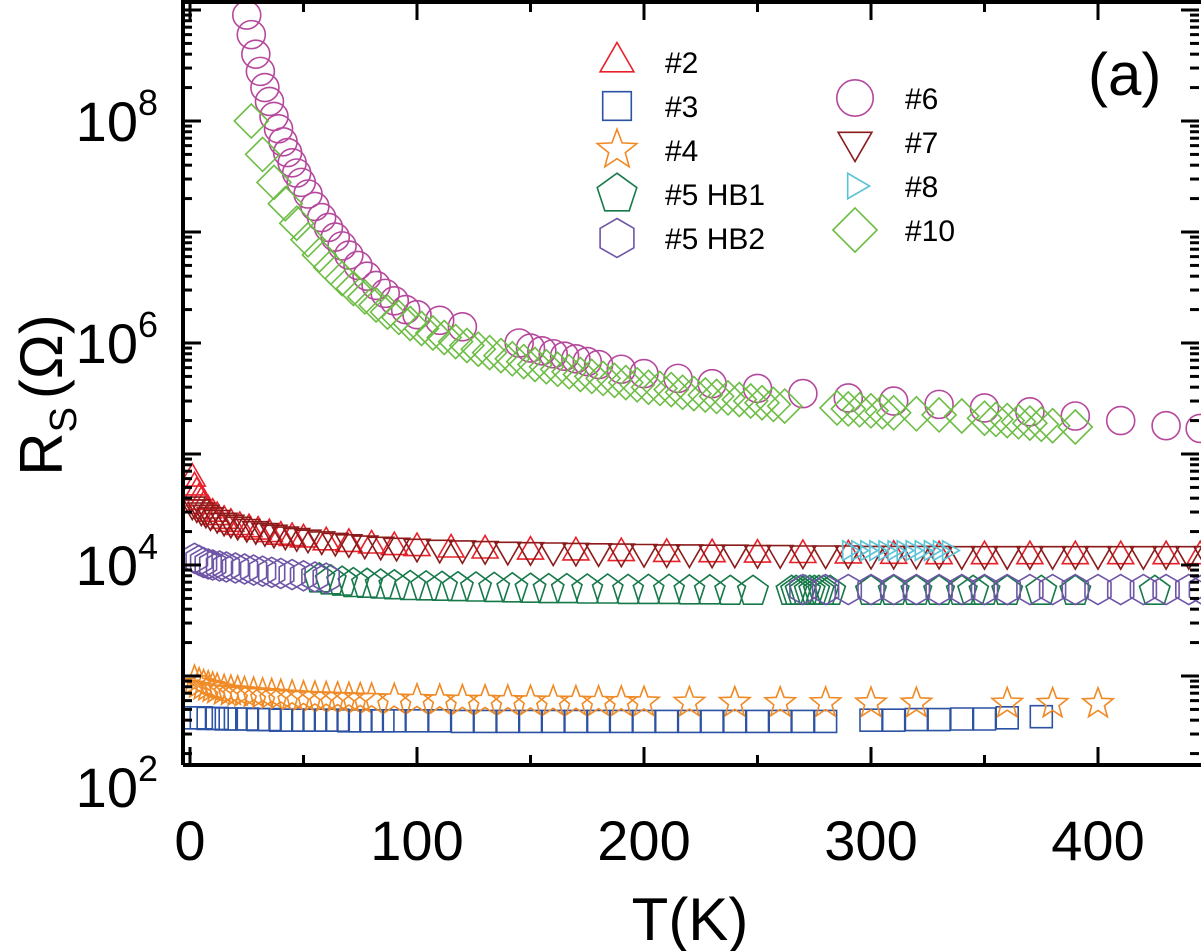  What do you see at coordinates (681, 63) in the screenshot?
I see `legend-label: #2` at bounding box center [681, 63].